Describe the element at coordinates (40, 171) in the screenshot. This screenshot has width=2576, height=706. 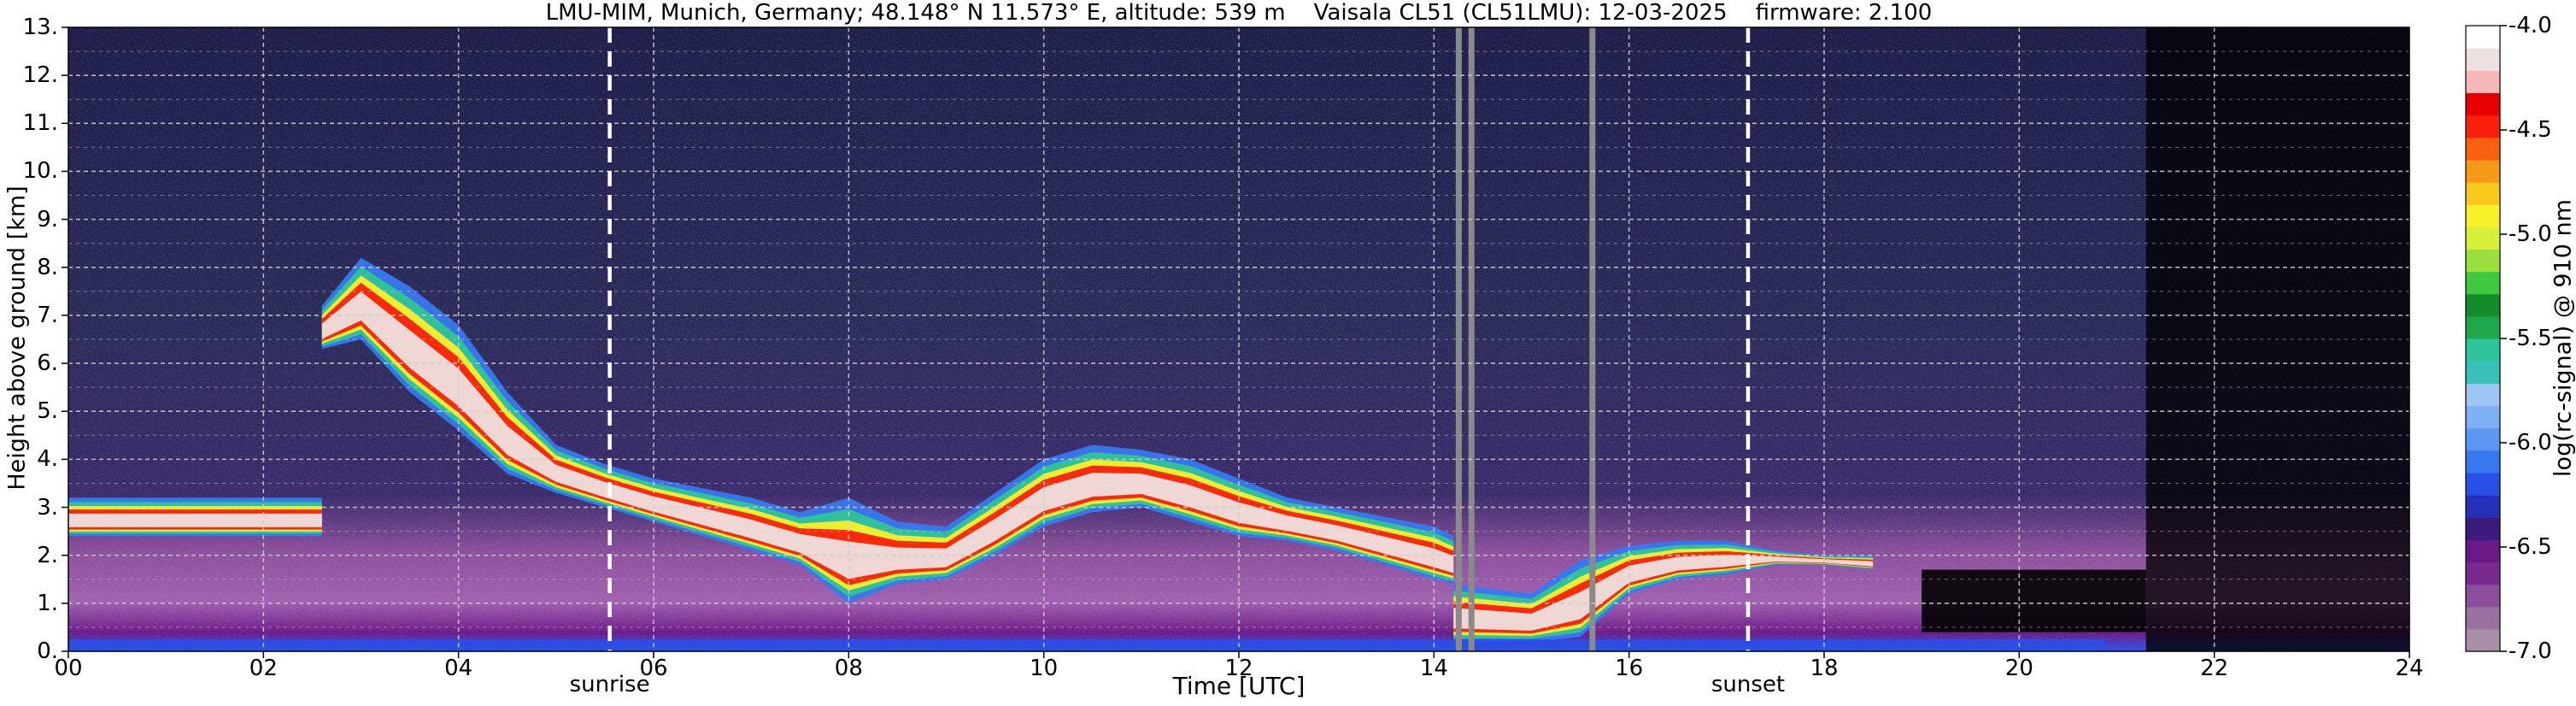
I see `y-tick-label: 10.` at that location.